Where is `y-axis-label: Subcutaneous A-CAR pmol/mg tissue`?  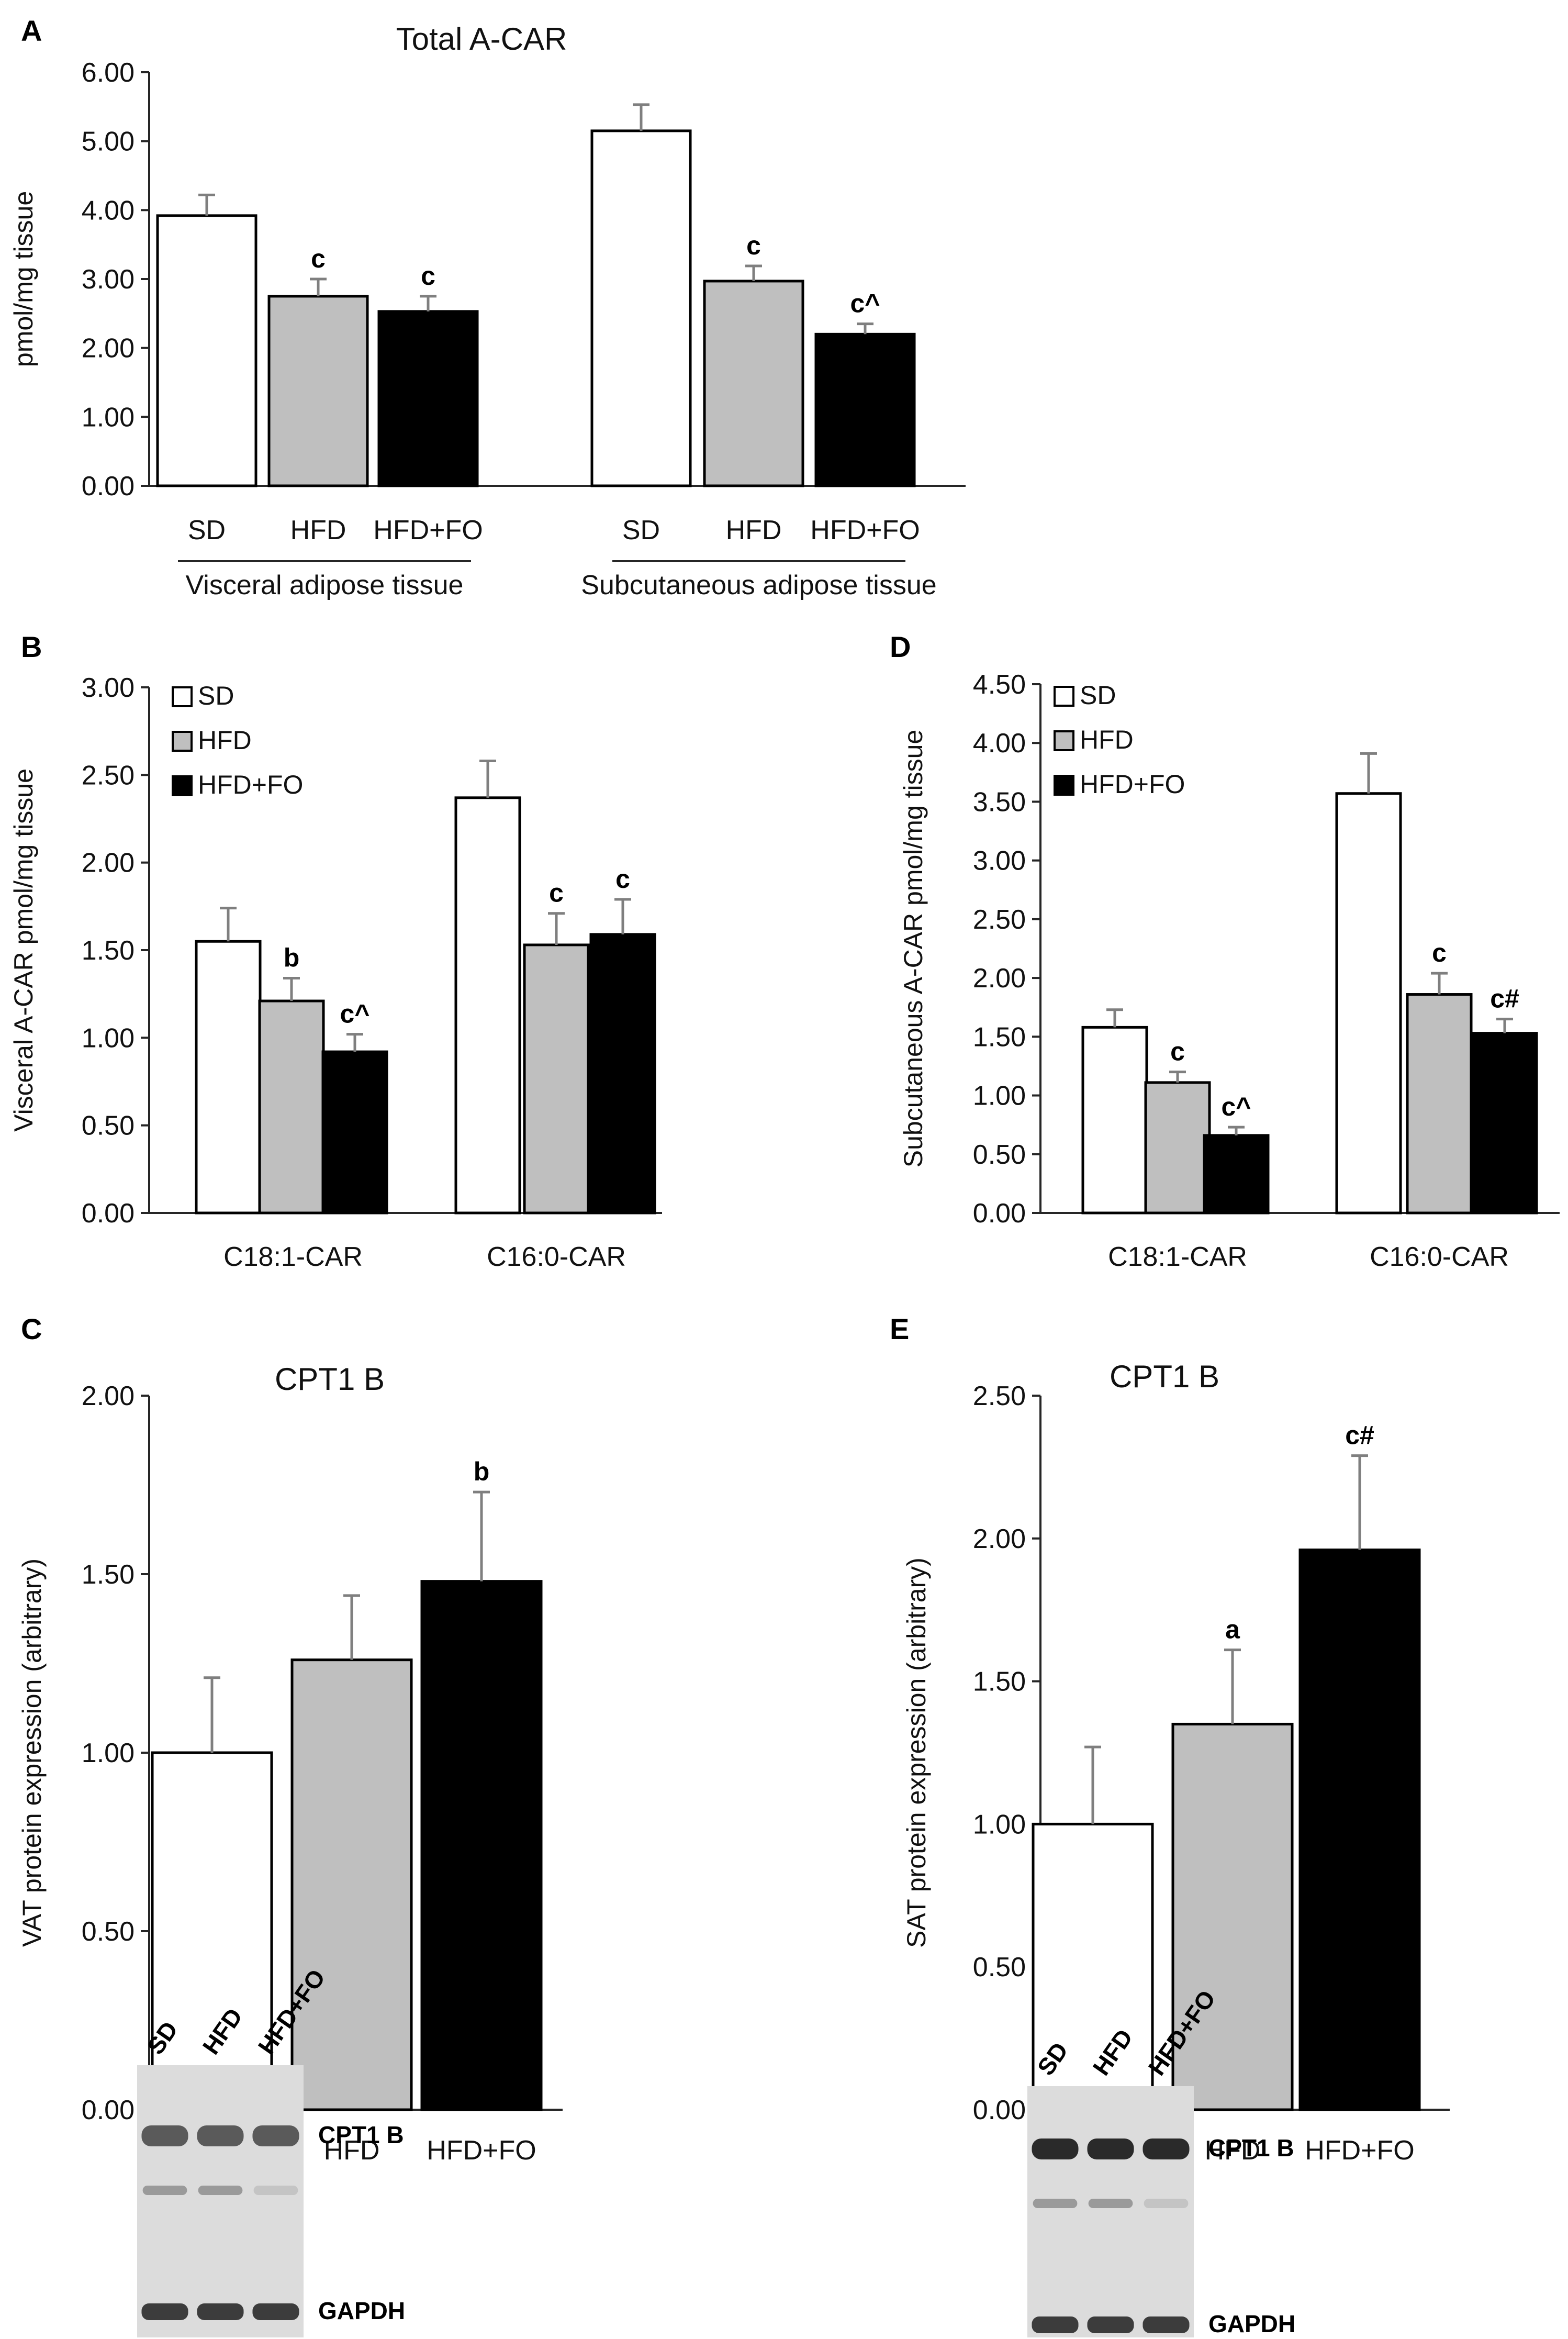 y-axis-label: Subcutaneous A-CAR pmol/mg tissue is located at coordinates (913, 949).